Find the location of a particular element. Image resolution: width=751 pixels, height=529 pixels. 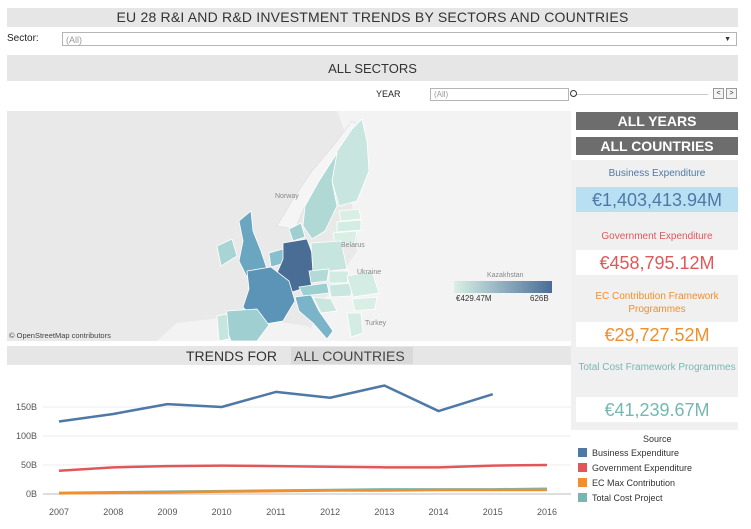

map-label-norway: Norway is located at coordinates (287, 196).